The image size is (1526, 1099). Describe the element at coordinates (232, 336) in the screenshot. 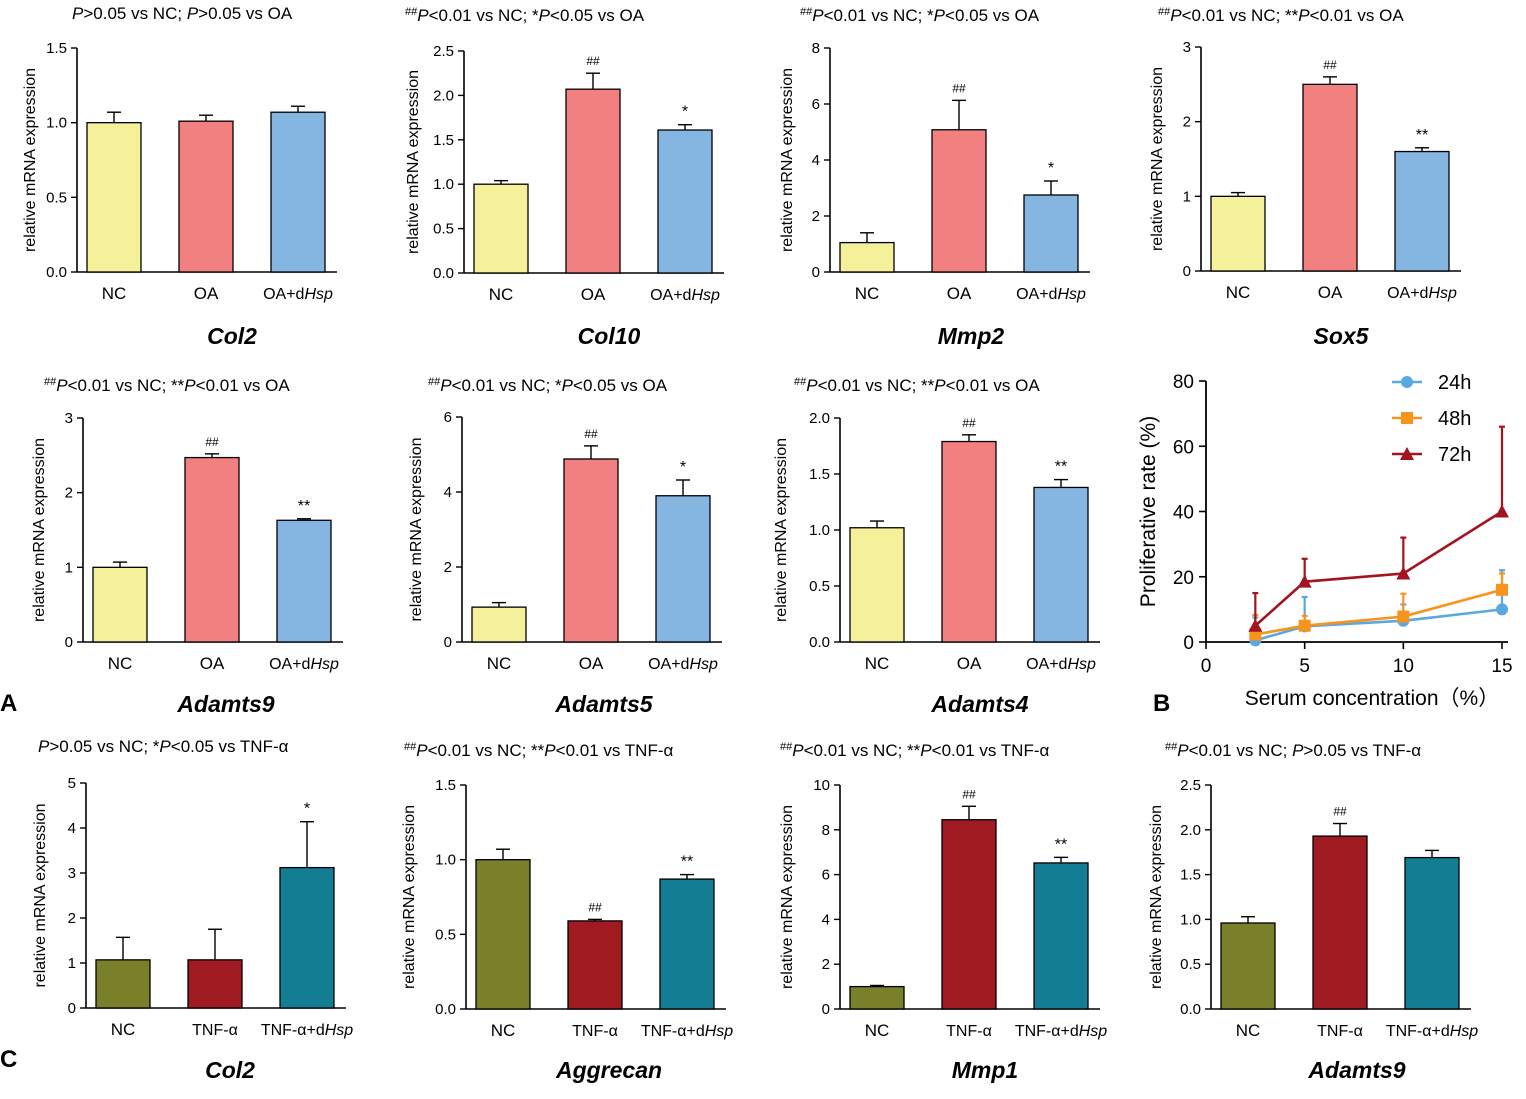

I see `gene-title: Col2` at that location.